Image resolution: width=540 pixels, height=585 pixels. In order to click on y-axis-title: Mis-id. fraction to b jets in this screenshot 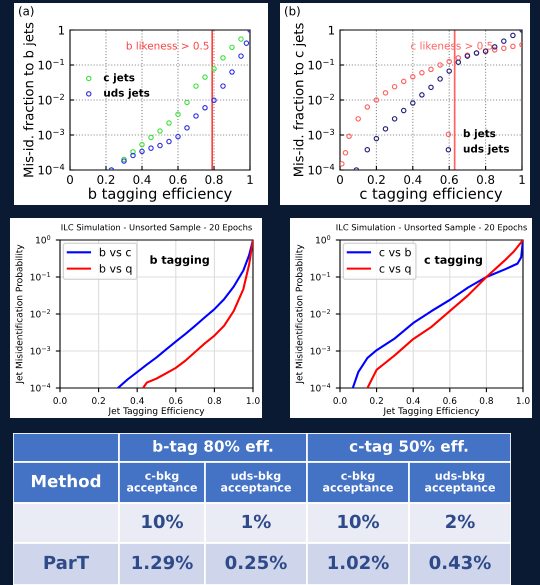, I will do `click(29, 99)`.